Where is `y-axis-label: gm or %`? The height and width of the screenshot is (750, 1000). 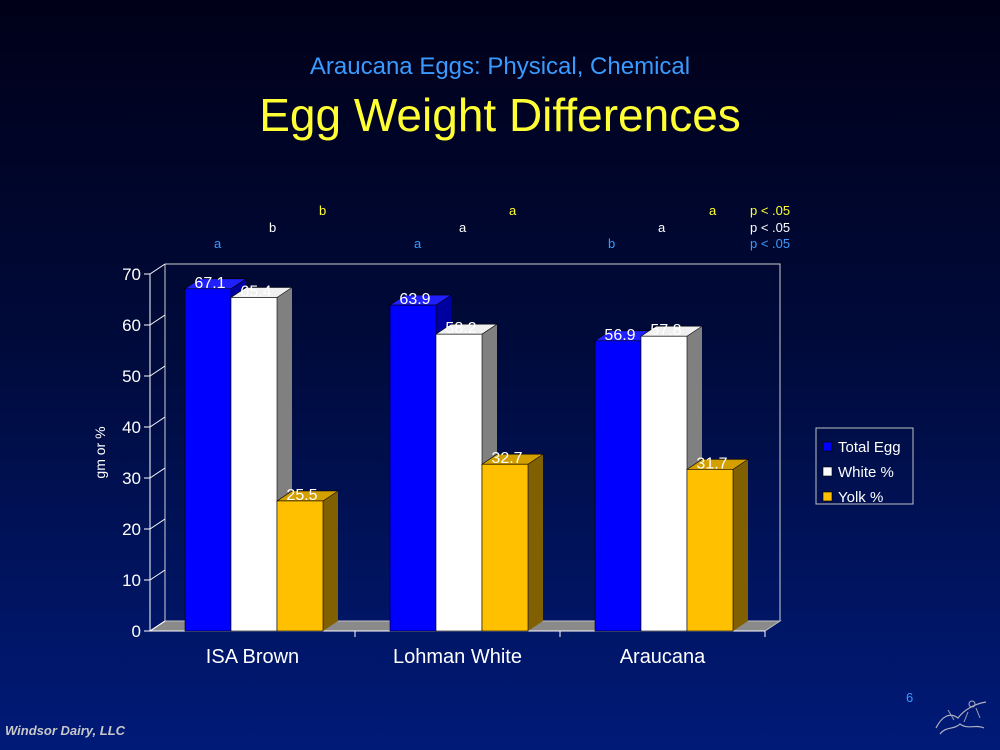
y-axis-label: gm or % is located at coordinates (100, 452).